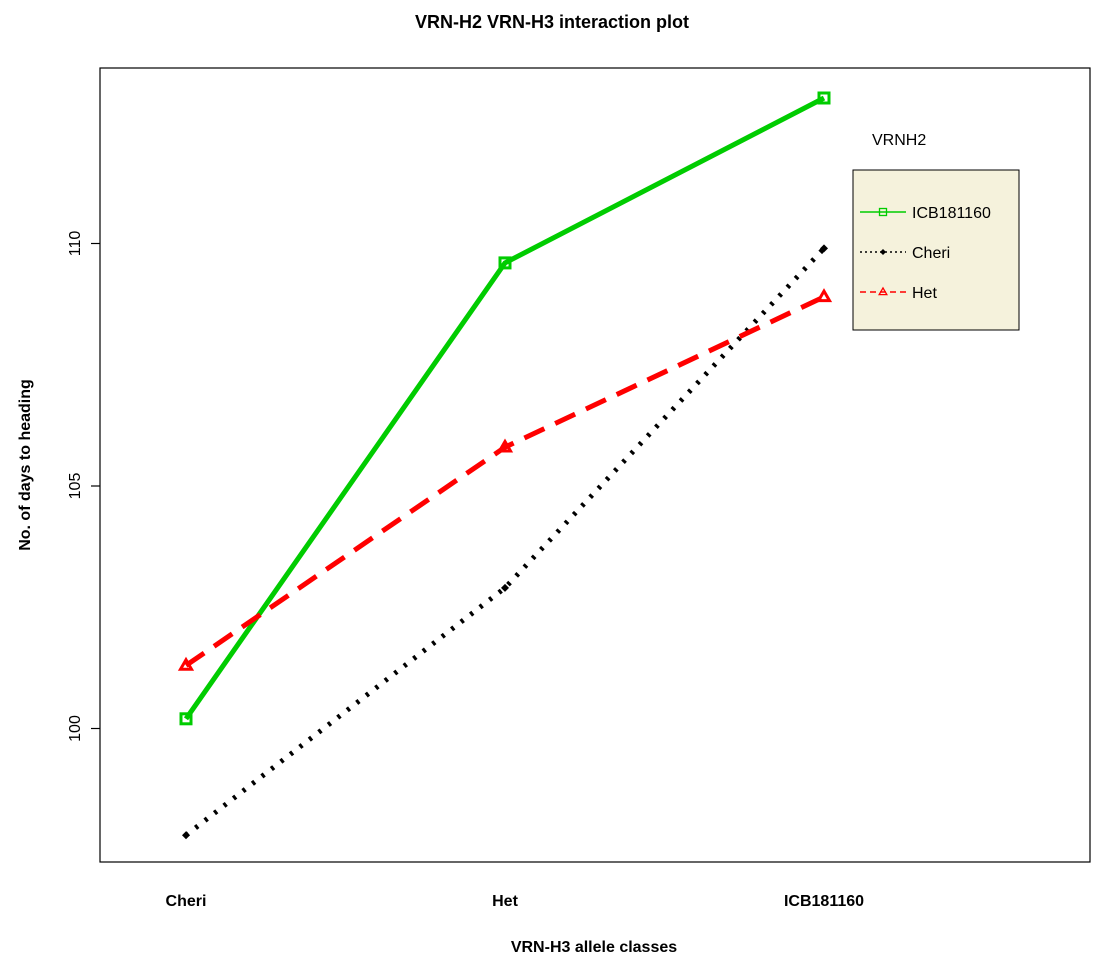  What do you see at coordinates (75, 244) in the screenshot?
I see `y-tick-label: 110` at bounding box center [75, 244].